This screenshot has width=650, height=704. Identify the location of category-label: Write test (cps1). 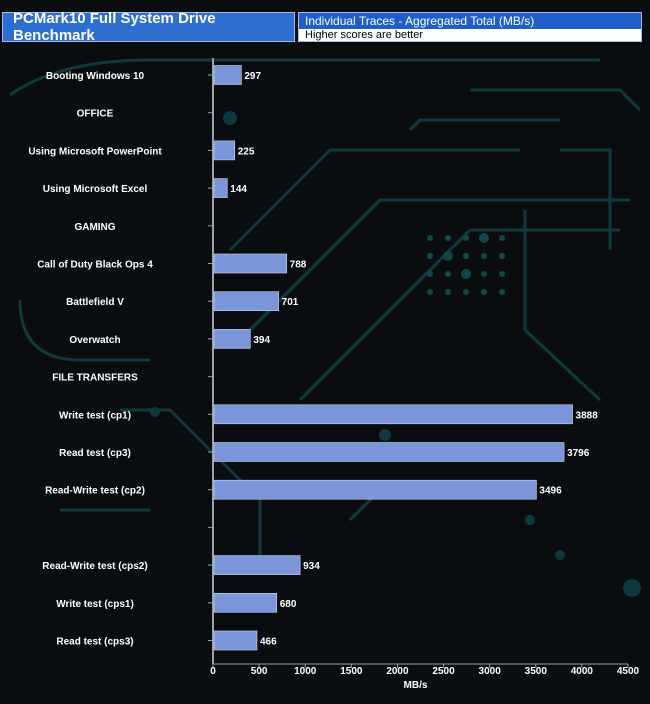
(95, 604).